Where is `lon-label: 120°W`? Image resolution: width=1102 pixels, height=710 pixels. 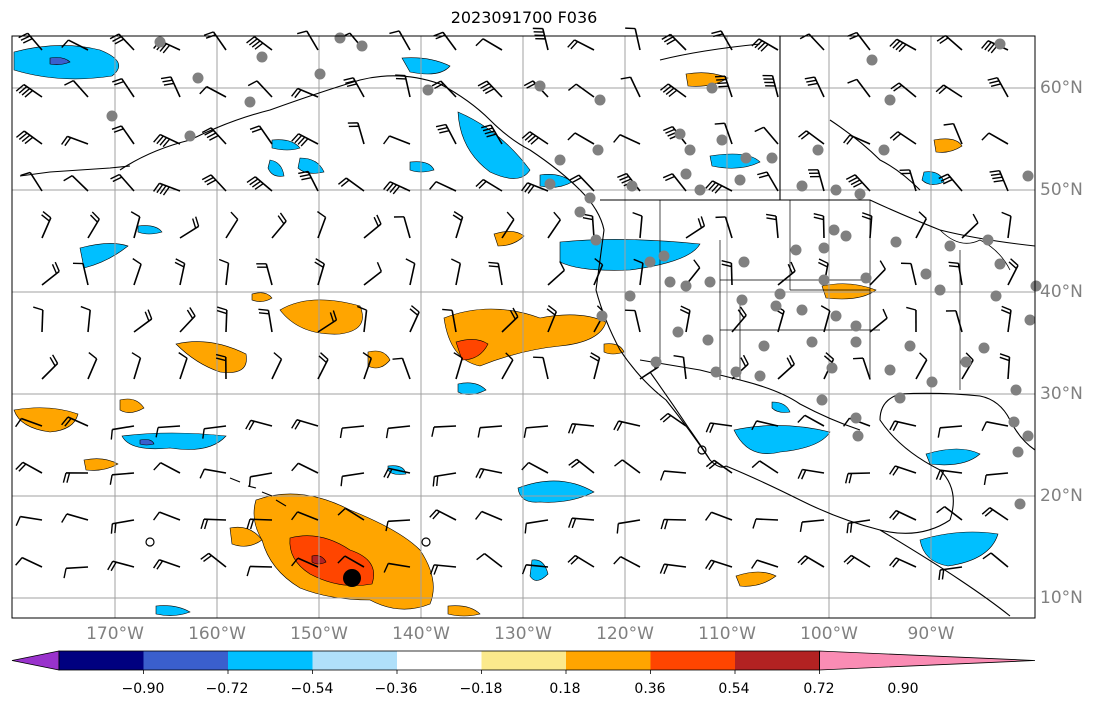 lon-label: 120°W is located at coordinates (625, 634).